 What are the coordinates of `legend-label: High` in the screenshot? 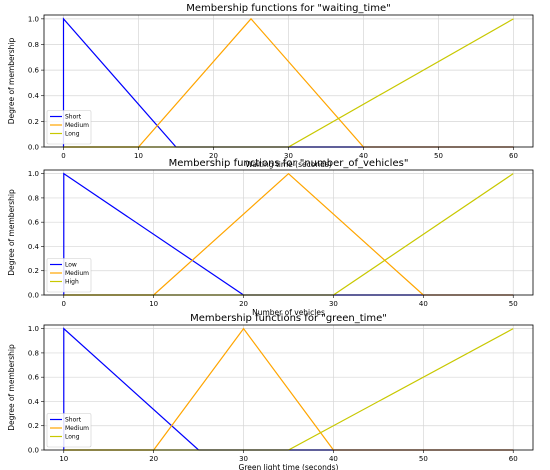 It's located at (72, 282).